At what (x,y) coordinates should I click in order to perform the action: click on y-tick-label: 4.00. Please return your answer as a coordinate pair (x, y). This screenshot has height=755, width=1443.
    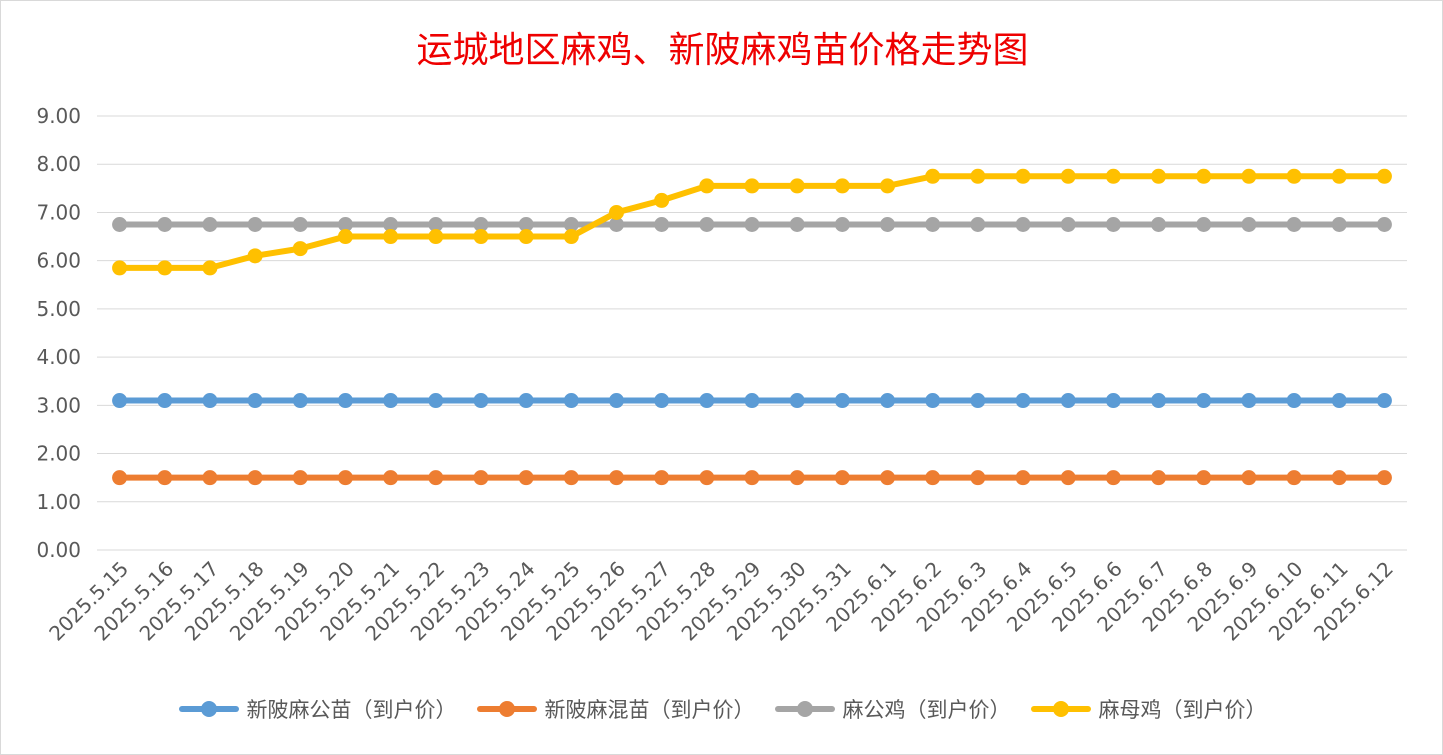
    Looking at the image, I should click on (58, 357).